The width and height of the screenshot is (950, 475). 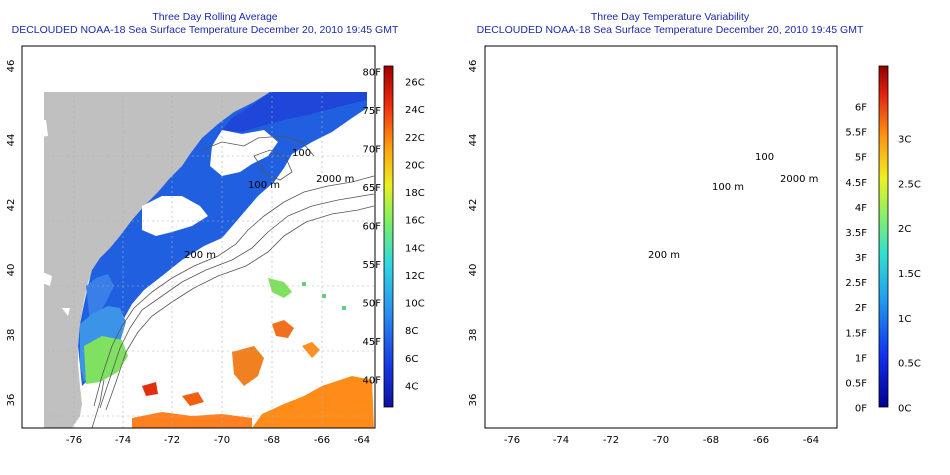 What do you see at coordinates (473, 233) in the screenshot?
I see `right-y-axis: 36 38 40 42 44 46` at bounding box center [473, 233].